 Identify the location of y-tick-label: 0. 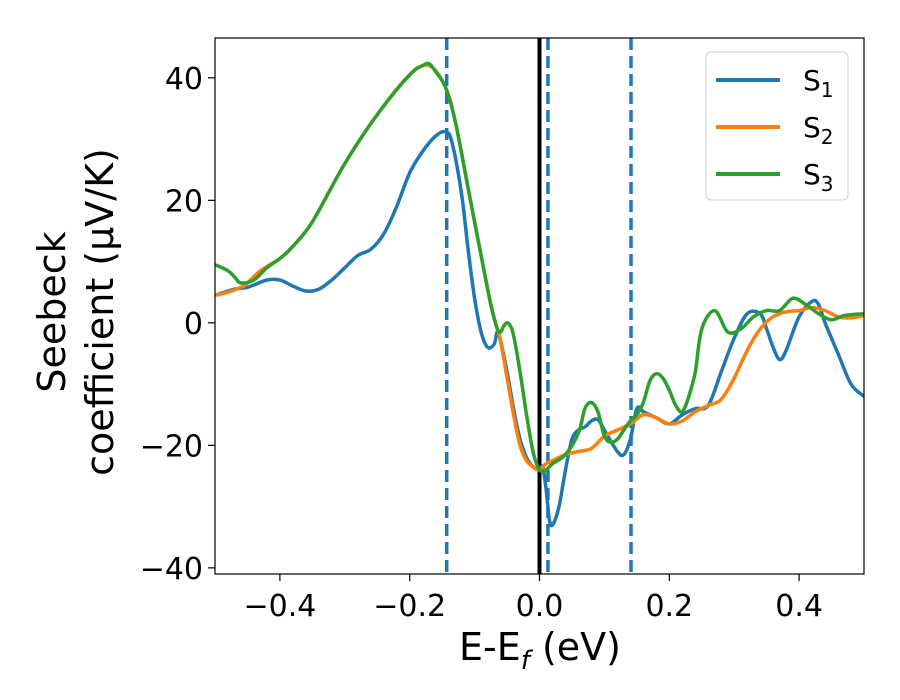
(193, 324).